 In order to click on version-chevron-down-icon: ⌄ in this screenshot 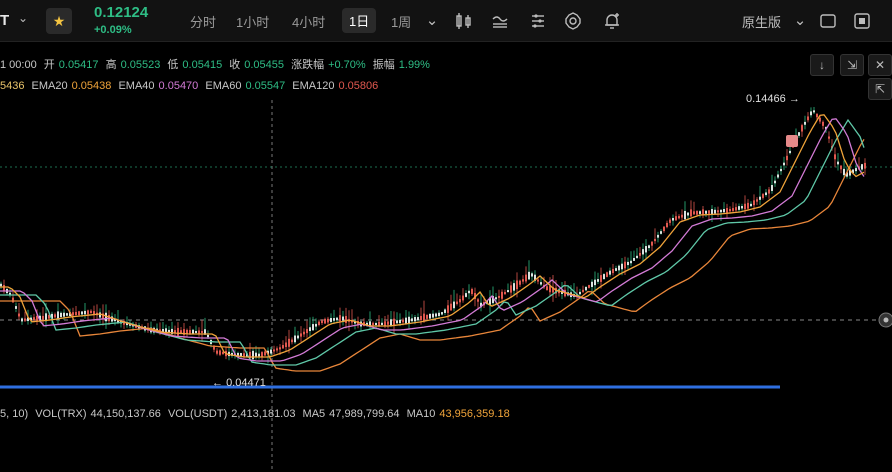, I will do `click(800, 20)`.